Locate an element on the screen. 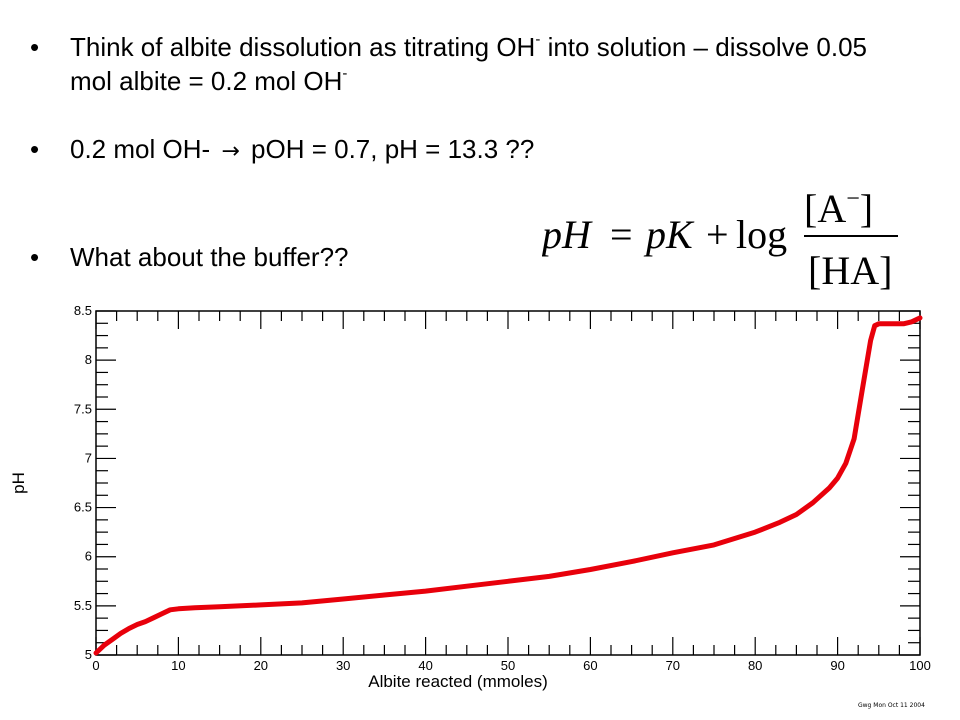  eq-plus: + is located at coordinates (717, 234).